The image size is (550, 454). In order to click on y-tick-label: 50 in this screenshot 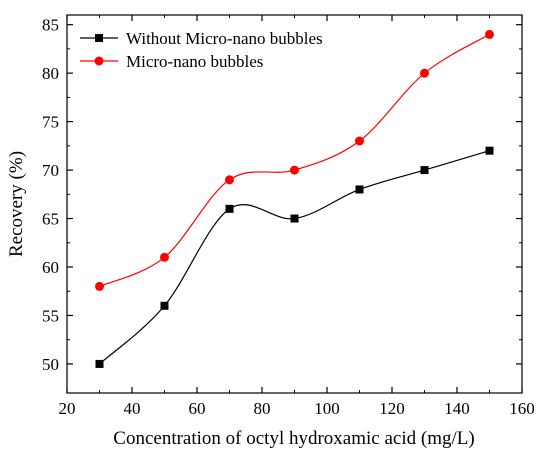, I will do `click(50, 364)`.